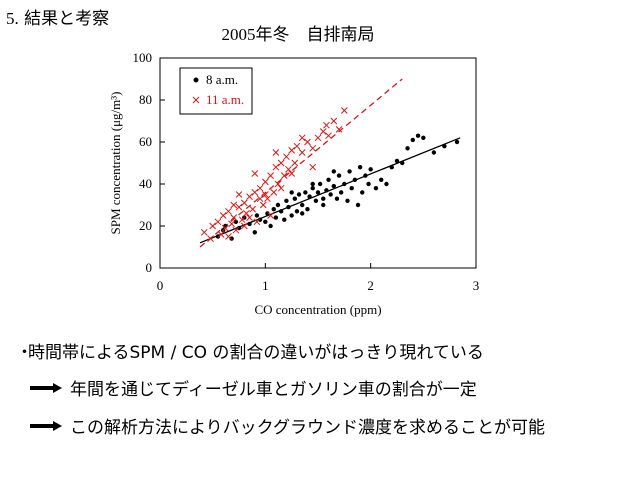 The height and width of the screenshot is (480, 640). I want to click on x-tick-label: 2, so click(370, 285).